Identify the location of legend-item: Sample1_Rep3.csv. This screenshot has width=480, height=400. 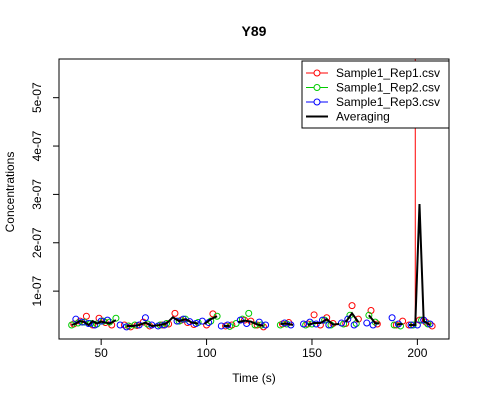
(373, 102).